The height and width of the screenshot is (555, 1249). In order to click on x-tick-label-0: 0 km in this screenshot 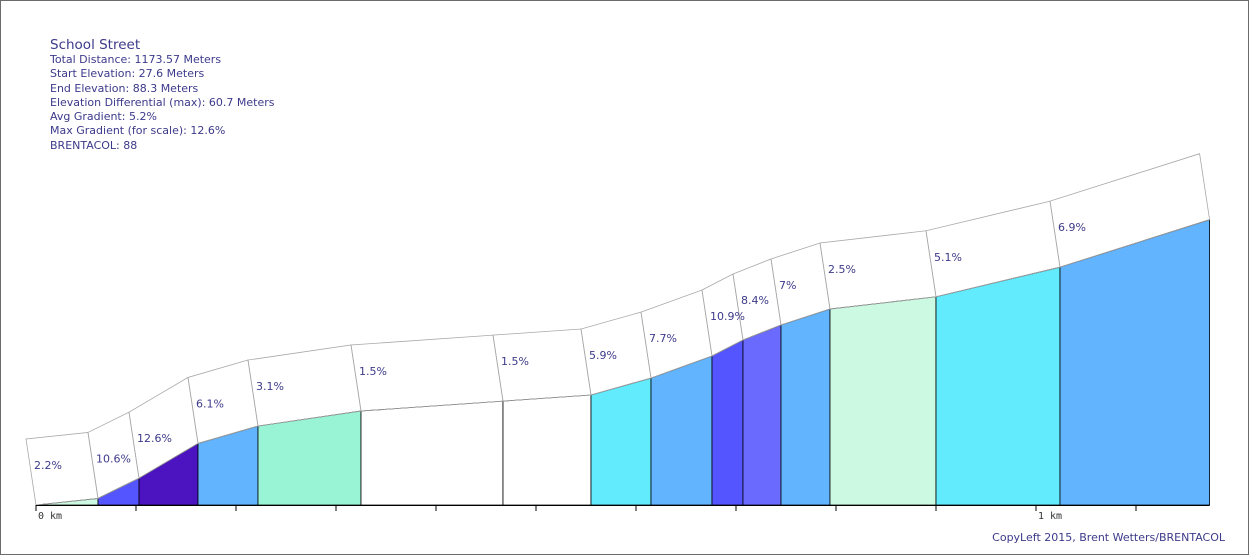, I will do `click(50, 516)`.